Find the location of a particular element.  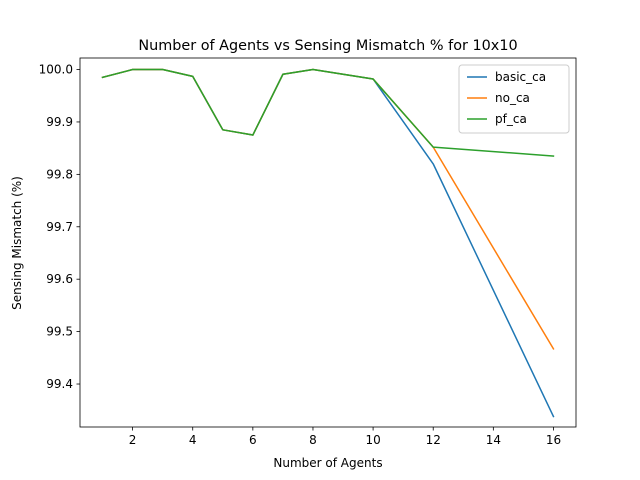

legend-label-no_ca: no_ca is located at coordinates (512, 98).